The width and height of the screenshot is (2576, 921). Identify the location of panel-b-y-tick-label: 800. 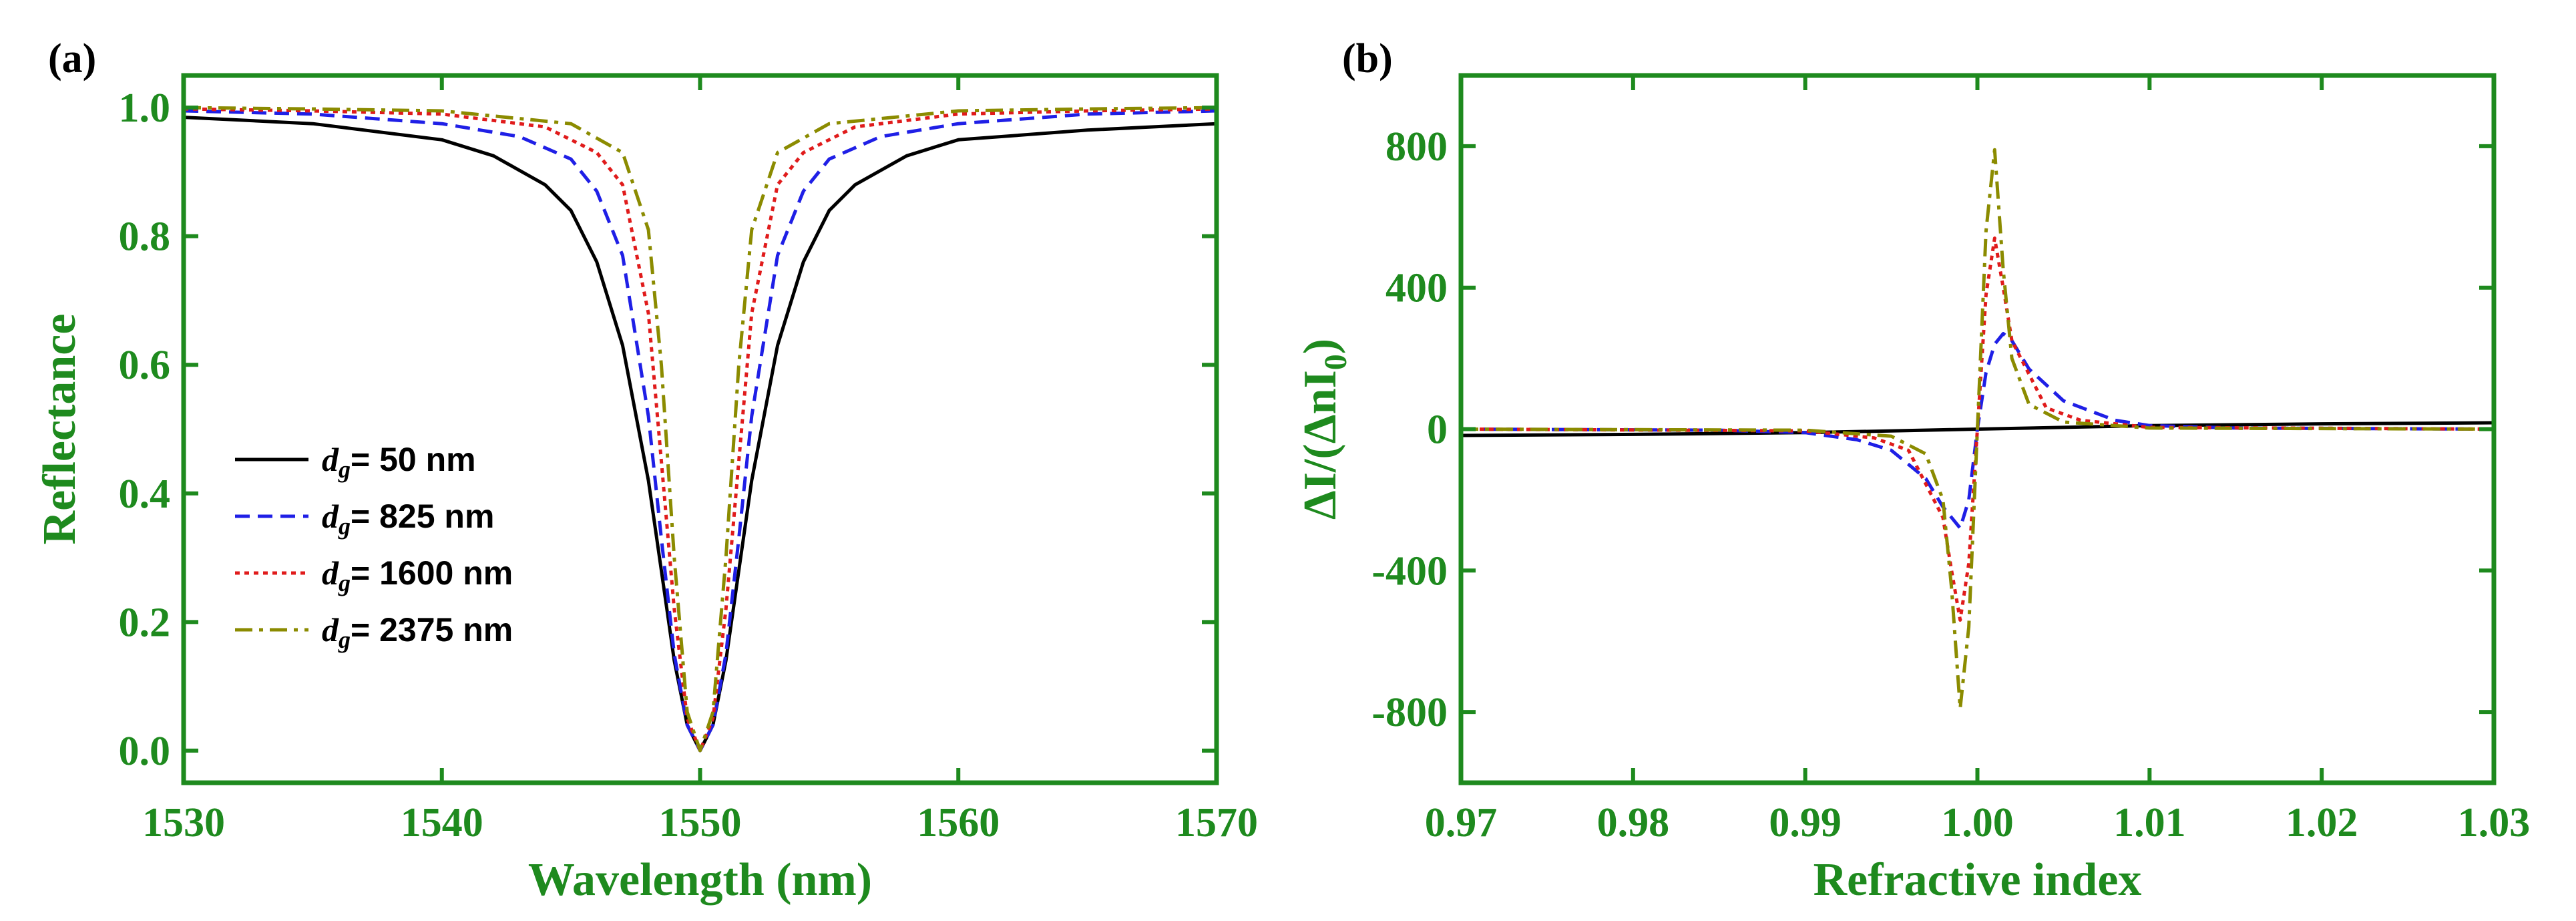
(1416, 147).